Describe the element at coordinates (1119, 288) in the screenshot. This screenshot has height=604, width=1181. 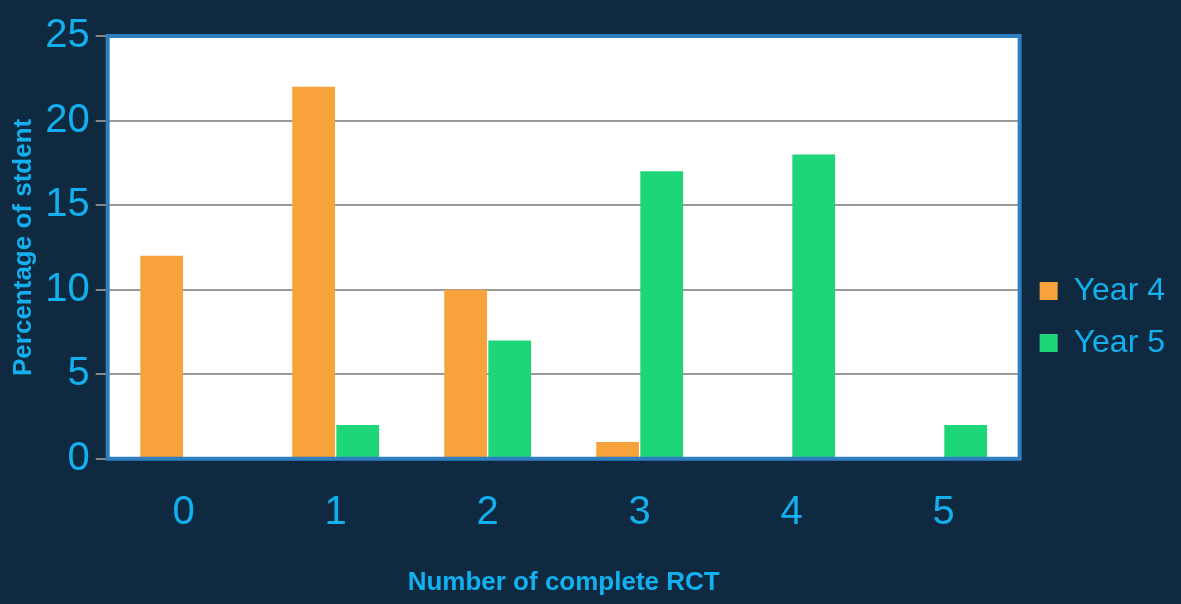
I see `legend-label: Year 4` at that location.